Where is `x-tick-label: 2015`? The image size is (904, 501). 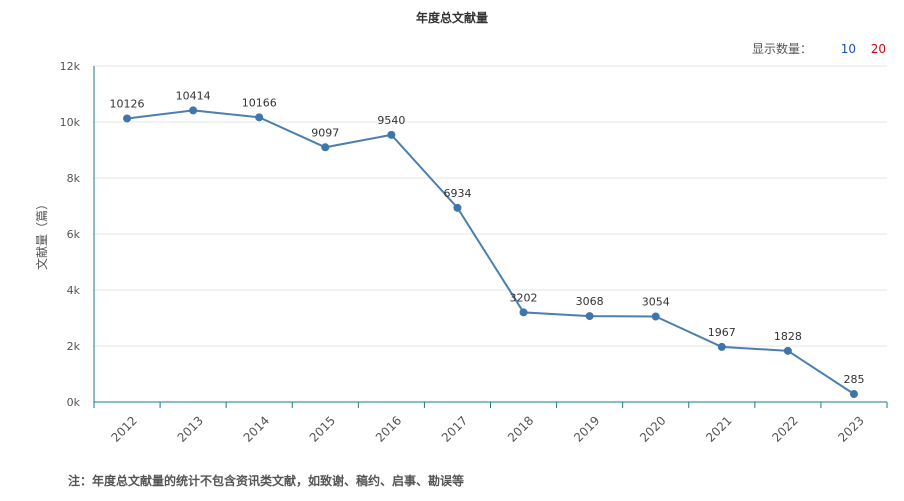
x-tick-label: 2015 is located at coordinates (322, 428).